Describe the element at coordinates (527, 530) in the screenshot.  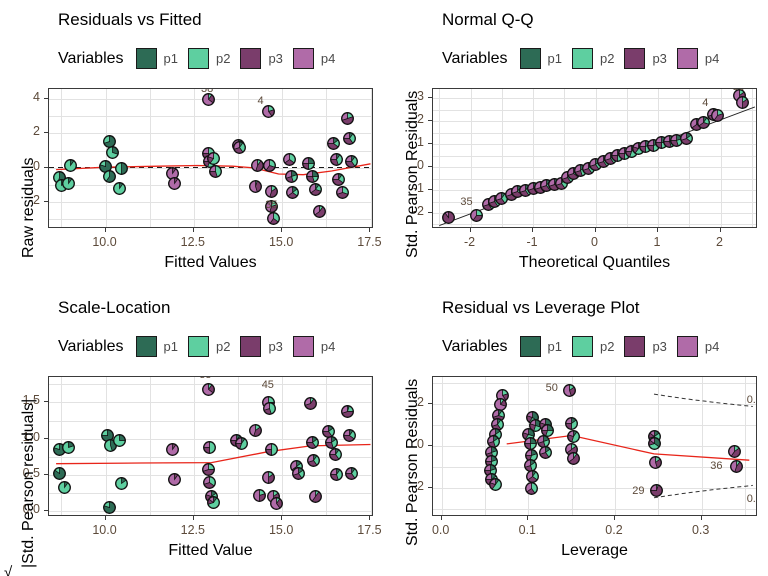
I see `x-tick-label: 0.1` at that location.